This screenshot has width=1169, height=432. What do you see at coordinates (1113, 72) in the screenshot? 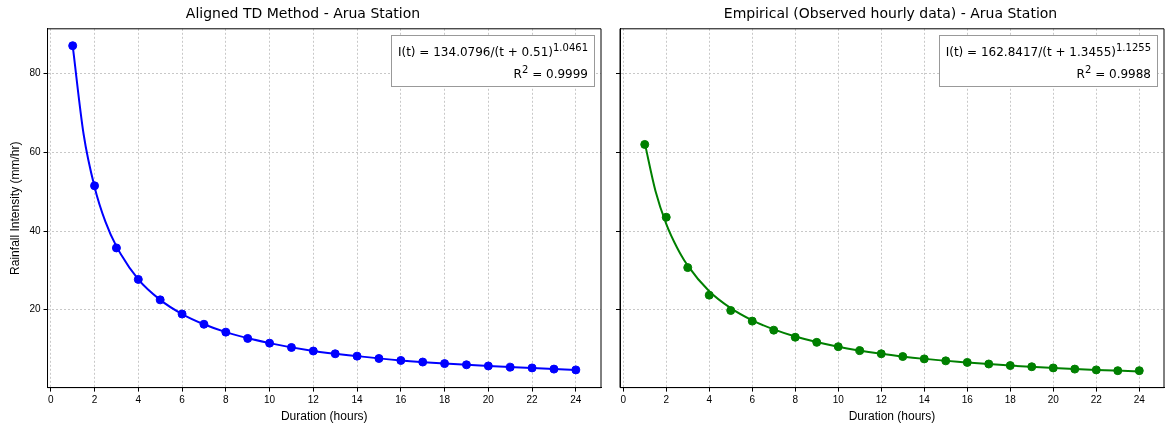
I see `annotation: R$^{2}$ = 0.9988` at bounding box center [1113, 72].